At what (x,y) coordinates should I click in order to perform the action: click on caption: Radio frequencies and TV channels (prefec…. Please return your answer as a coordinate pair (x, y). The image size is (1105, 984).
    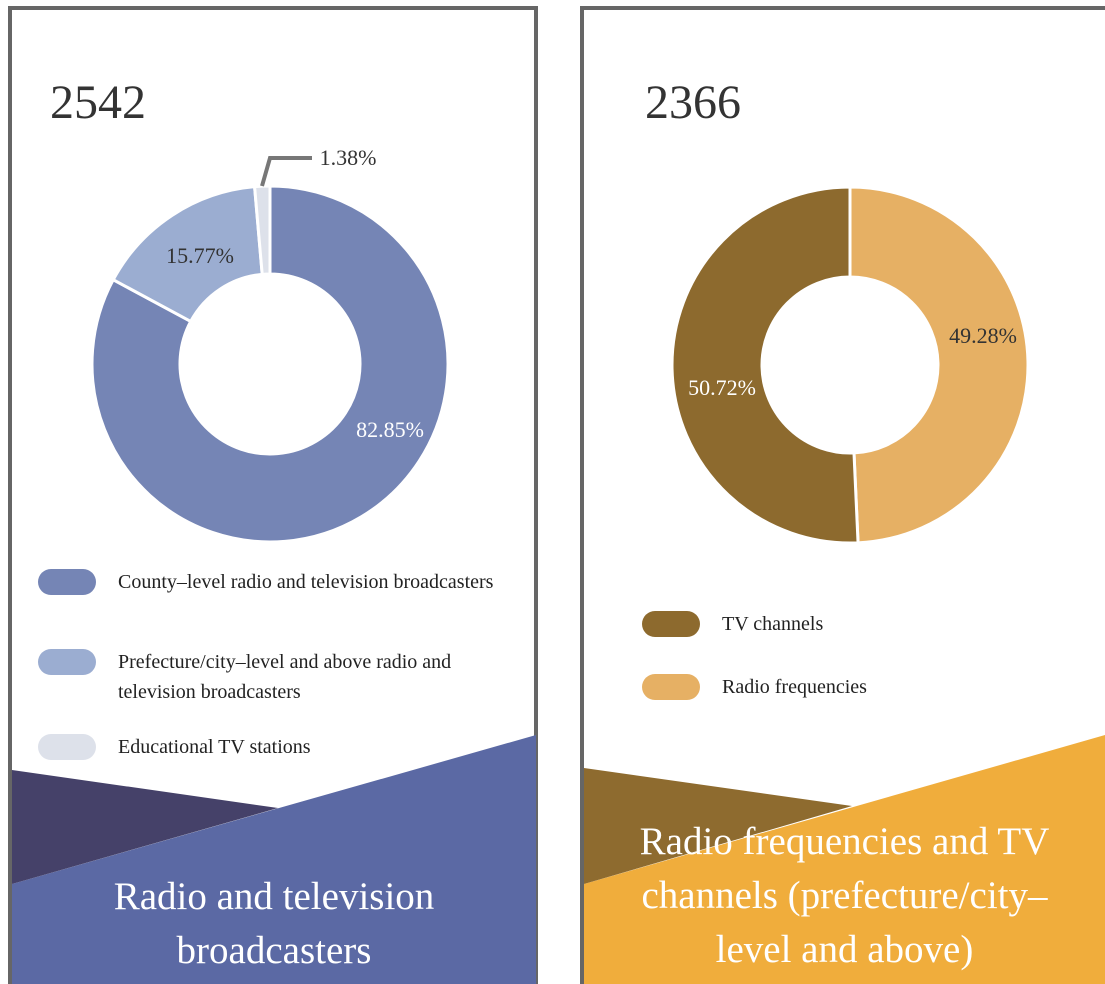
    Looking at the image, I should click on (844, 896).